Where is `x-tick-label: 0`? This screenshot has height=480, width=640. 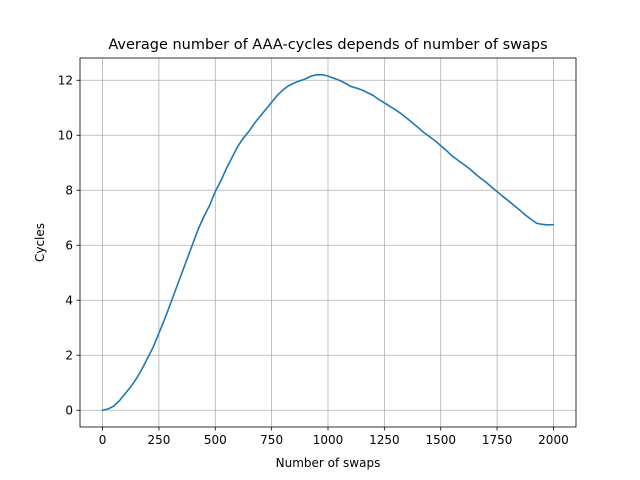 x-tick-label: 0 is located at coordinates (103, 440).